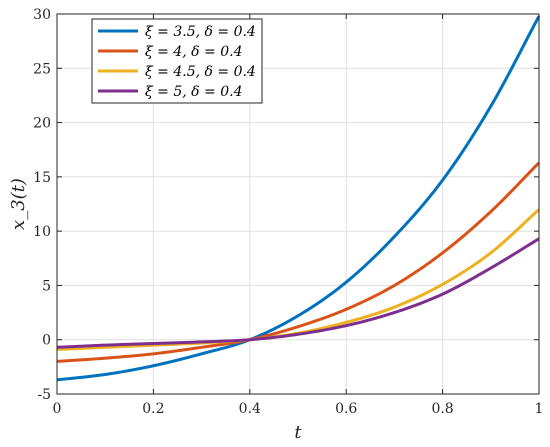  I want to click on x-tick-label: 0.2, so click(153, 409).